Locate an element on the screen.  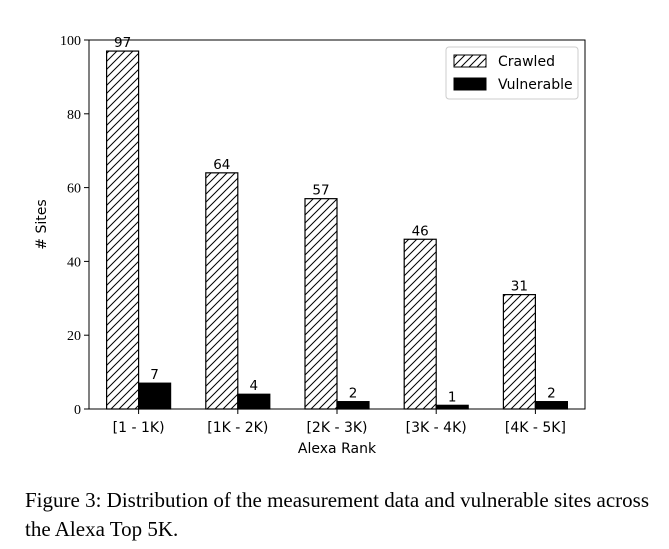
y-tick-label: 100 is located at coordinates (70, 41).